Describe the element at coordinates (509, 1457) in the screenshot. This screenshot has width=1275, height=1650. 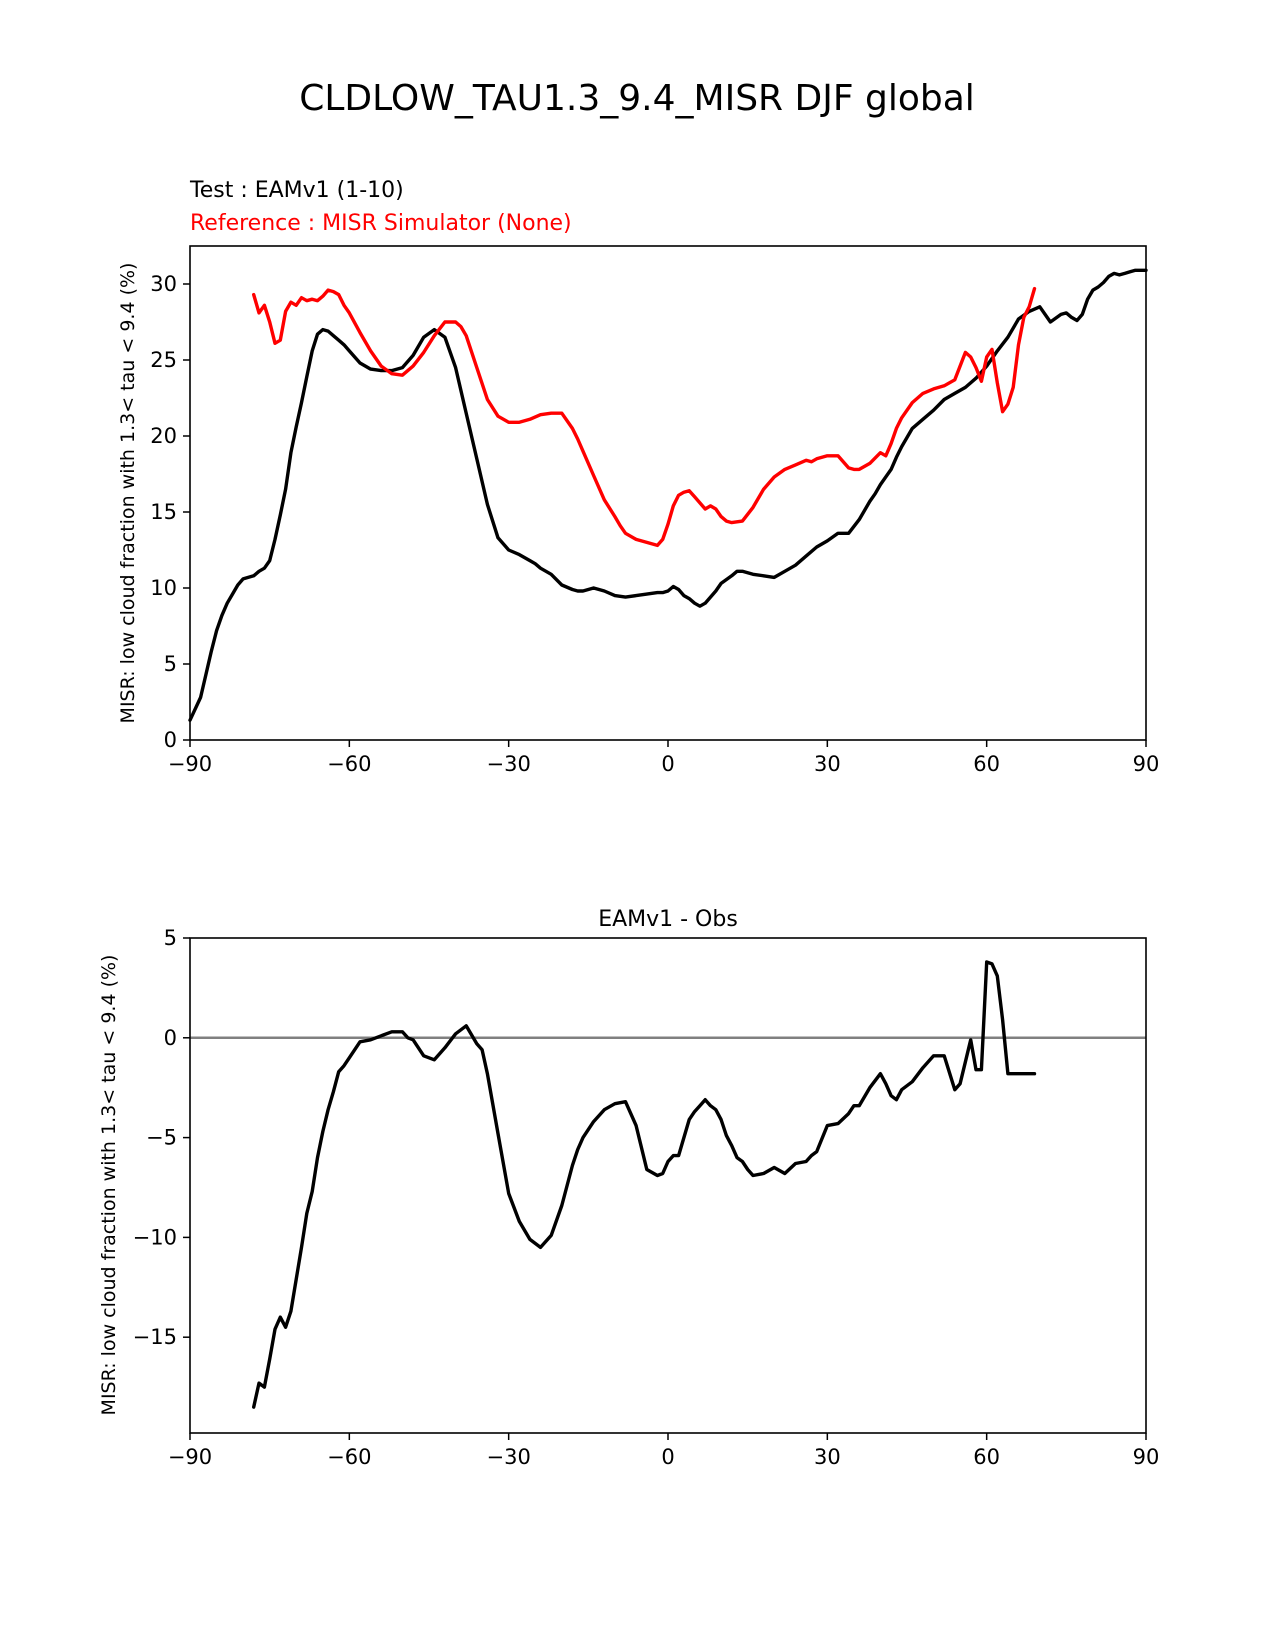
I see `bottom-x-tick-label: −30` at that location.